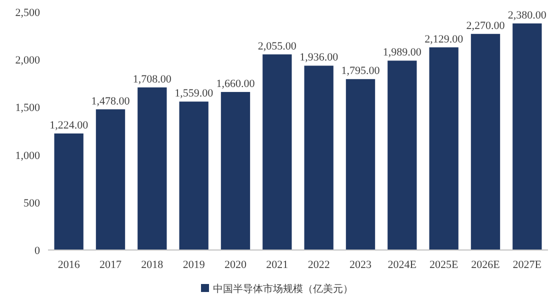 This screenshot has height=300, width=554. I want to click on y-tick-label: 2,000, so click(27, 60).